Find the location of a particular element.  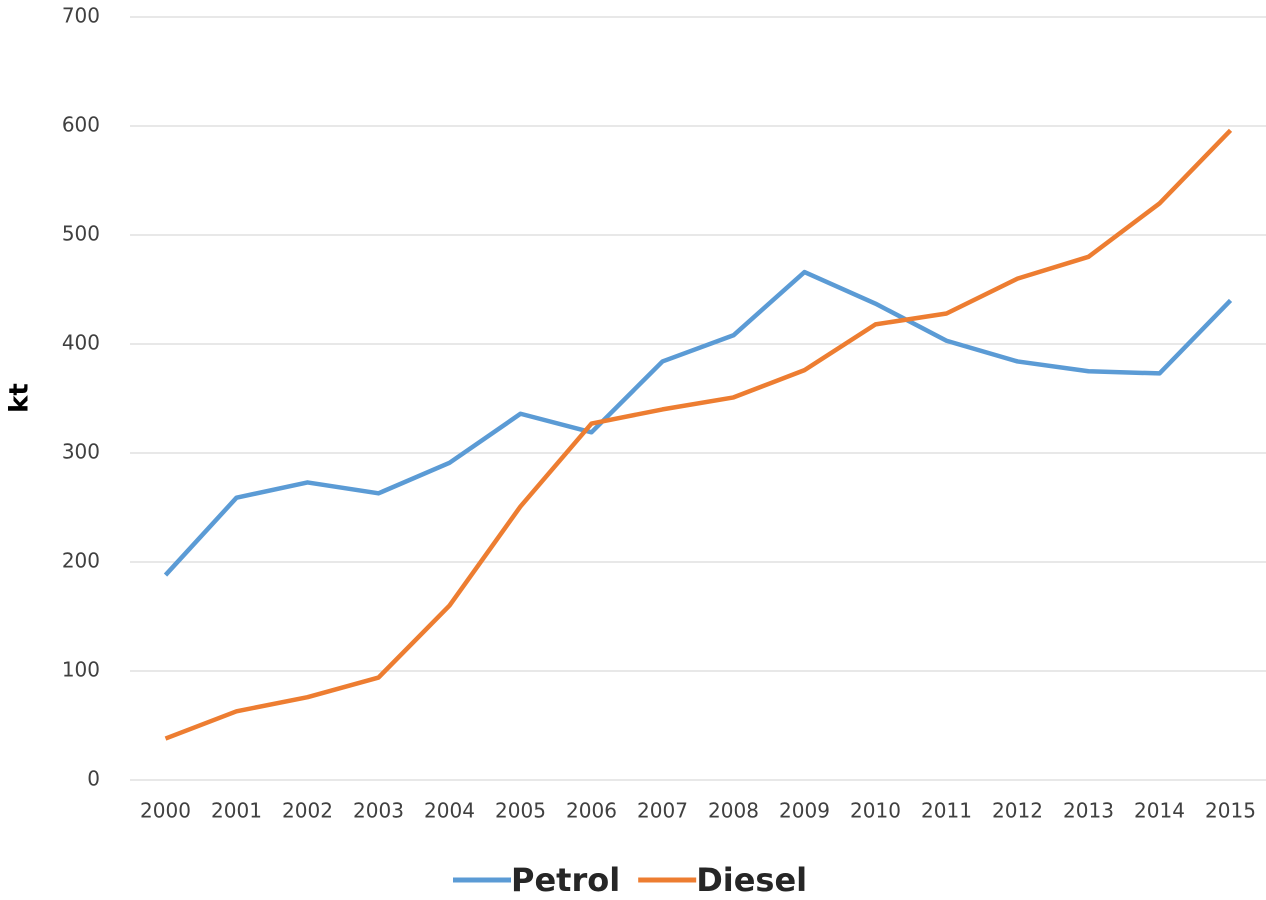

x-tick-label: 2002 is located at coordinates (307, 811).